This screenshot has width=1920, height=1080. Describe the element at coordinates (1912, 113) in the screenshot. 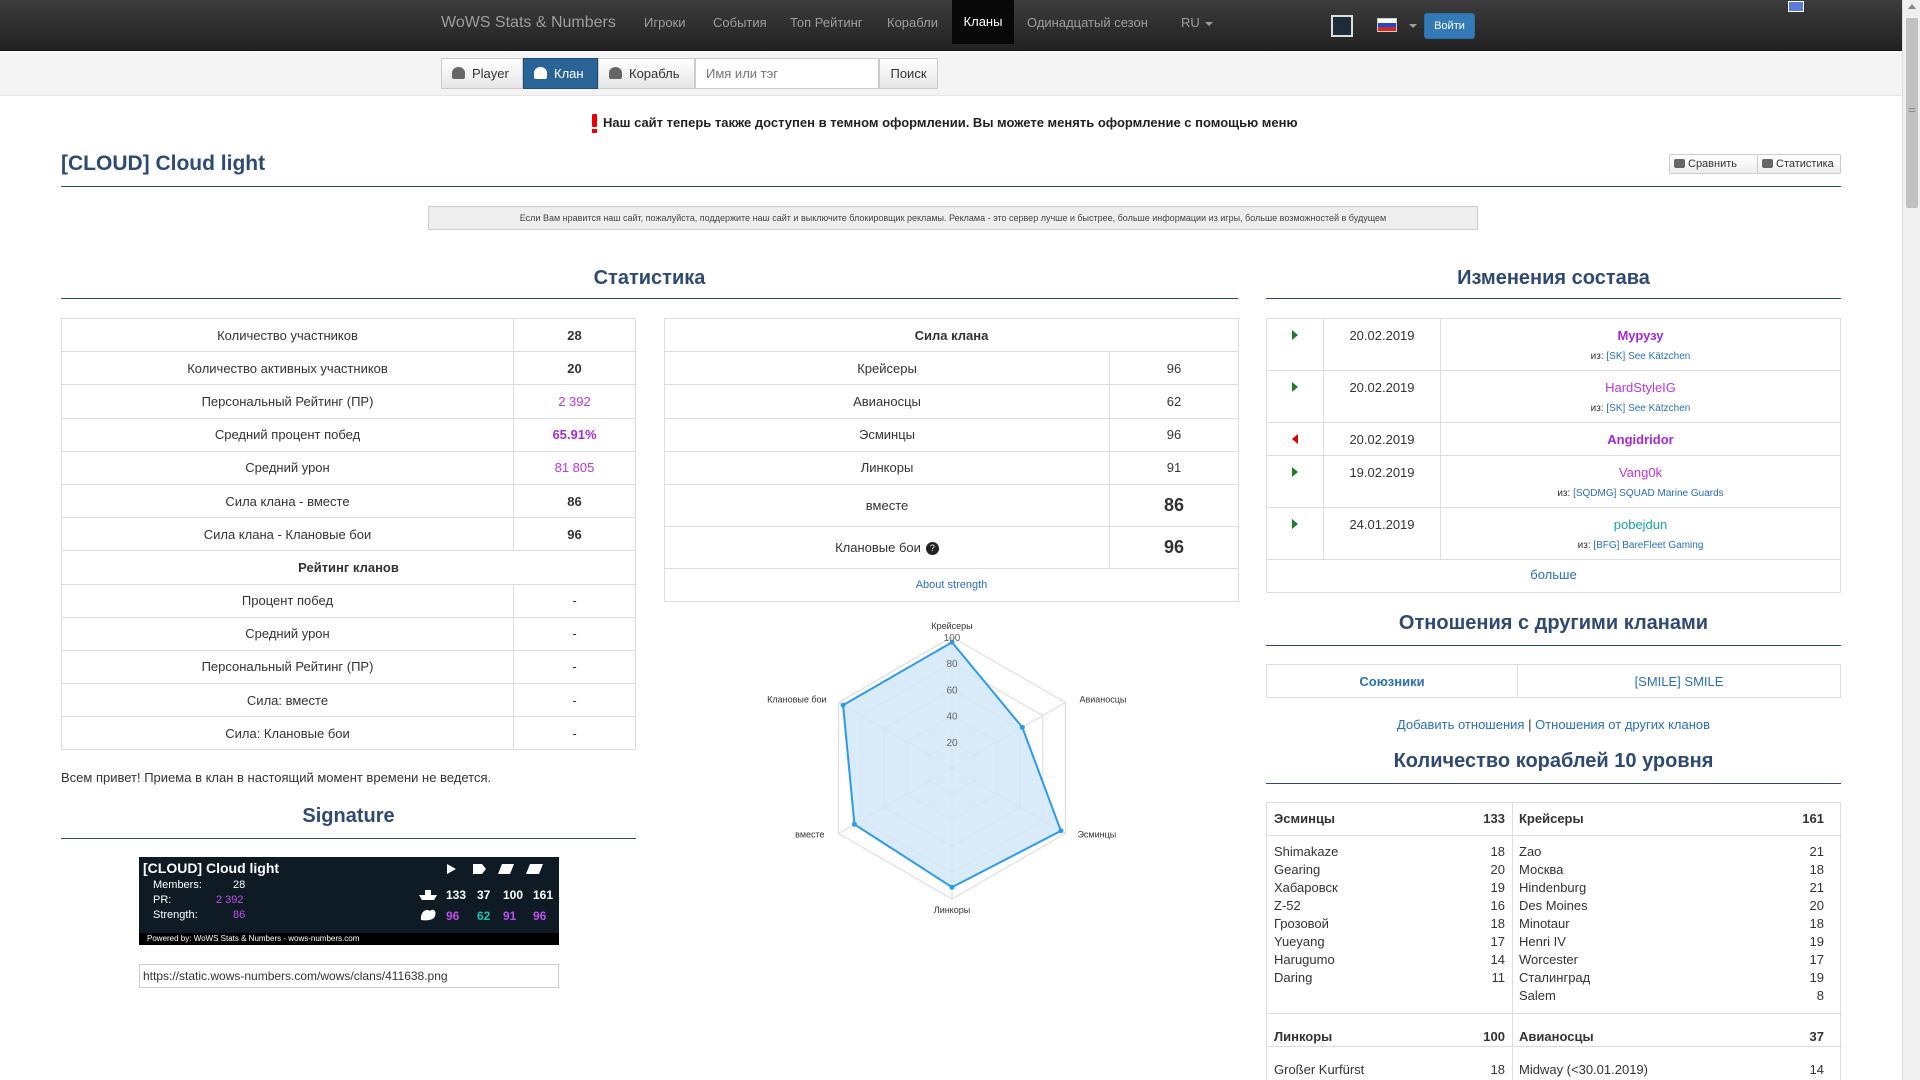

I see `scroll-thumb` at that location.